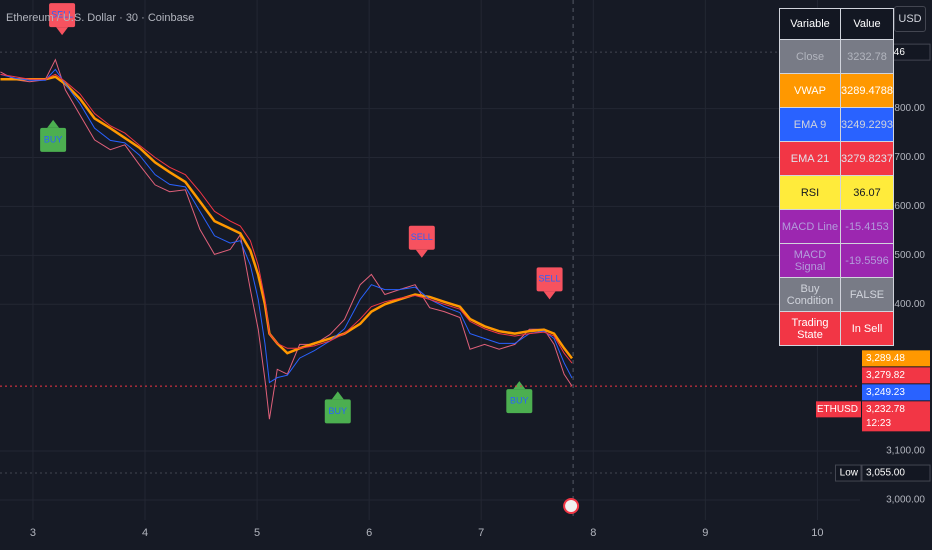 The image size is (932, 550). Describe the element at coordinates (905, 206) in the screenshot. I see `y-tick-label: 3,600.00` at that location.